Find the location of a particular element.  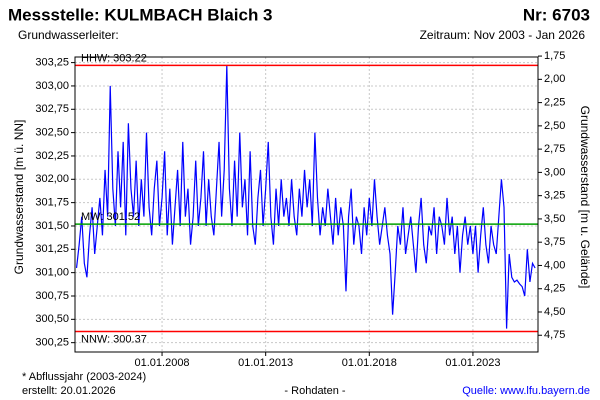

raw-data-note: - Rohdaten - is located at coordinates (314, 391).